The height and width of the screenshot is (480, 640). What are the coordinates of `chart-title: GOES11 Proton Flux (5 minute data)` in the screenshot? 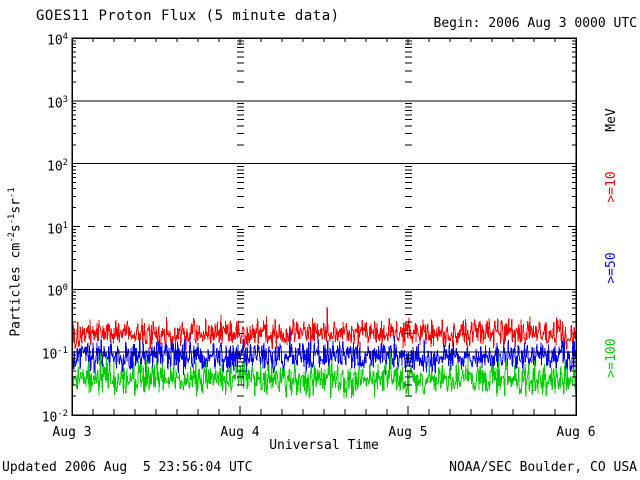 It's located at (188, 16).